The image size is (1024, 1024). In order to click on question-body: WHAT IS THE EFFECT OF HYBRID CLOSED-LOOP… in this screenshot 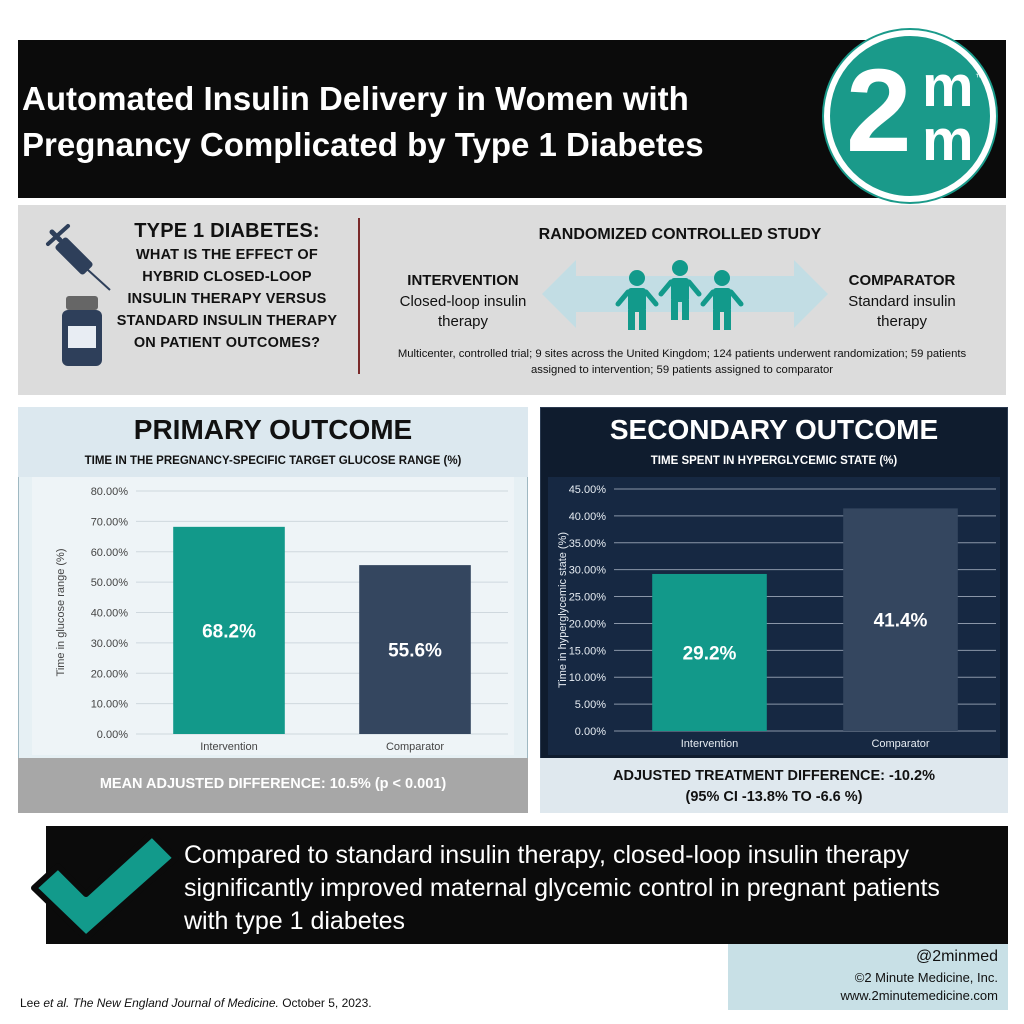, I will do `click(227, 299)`.